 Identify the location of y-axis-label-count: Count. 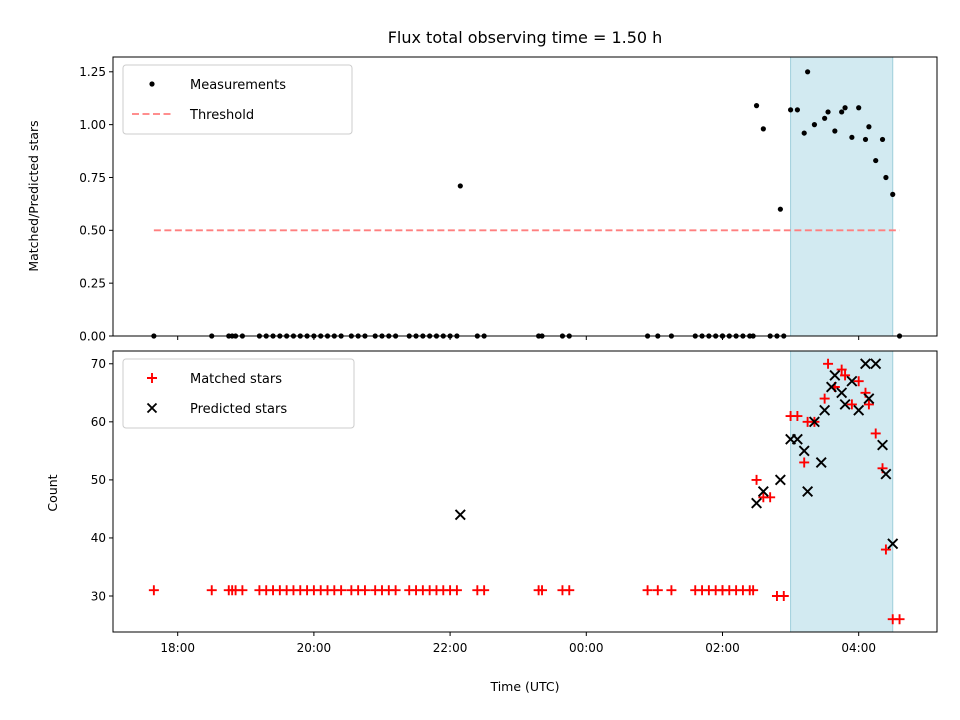
(52, 492).